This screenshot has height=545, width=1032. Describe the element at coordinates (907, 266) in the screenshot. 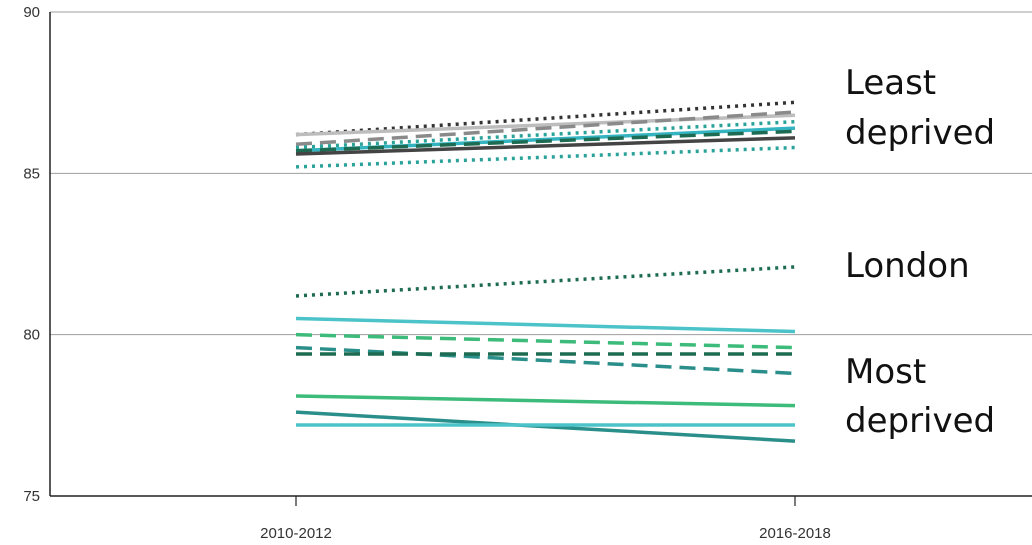

I see `annotation-london: London` at that location.